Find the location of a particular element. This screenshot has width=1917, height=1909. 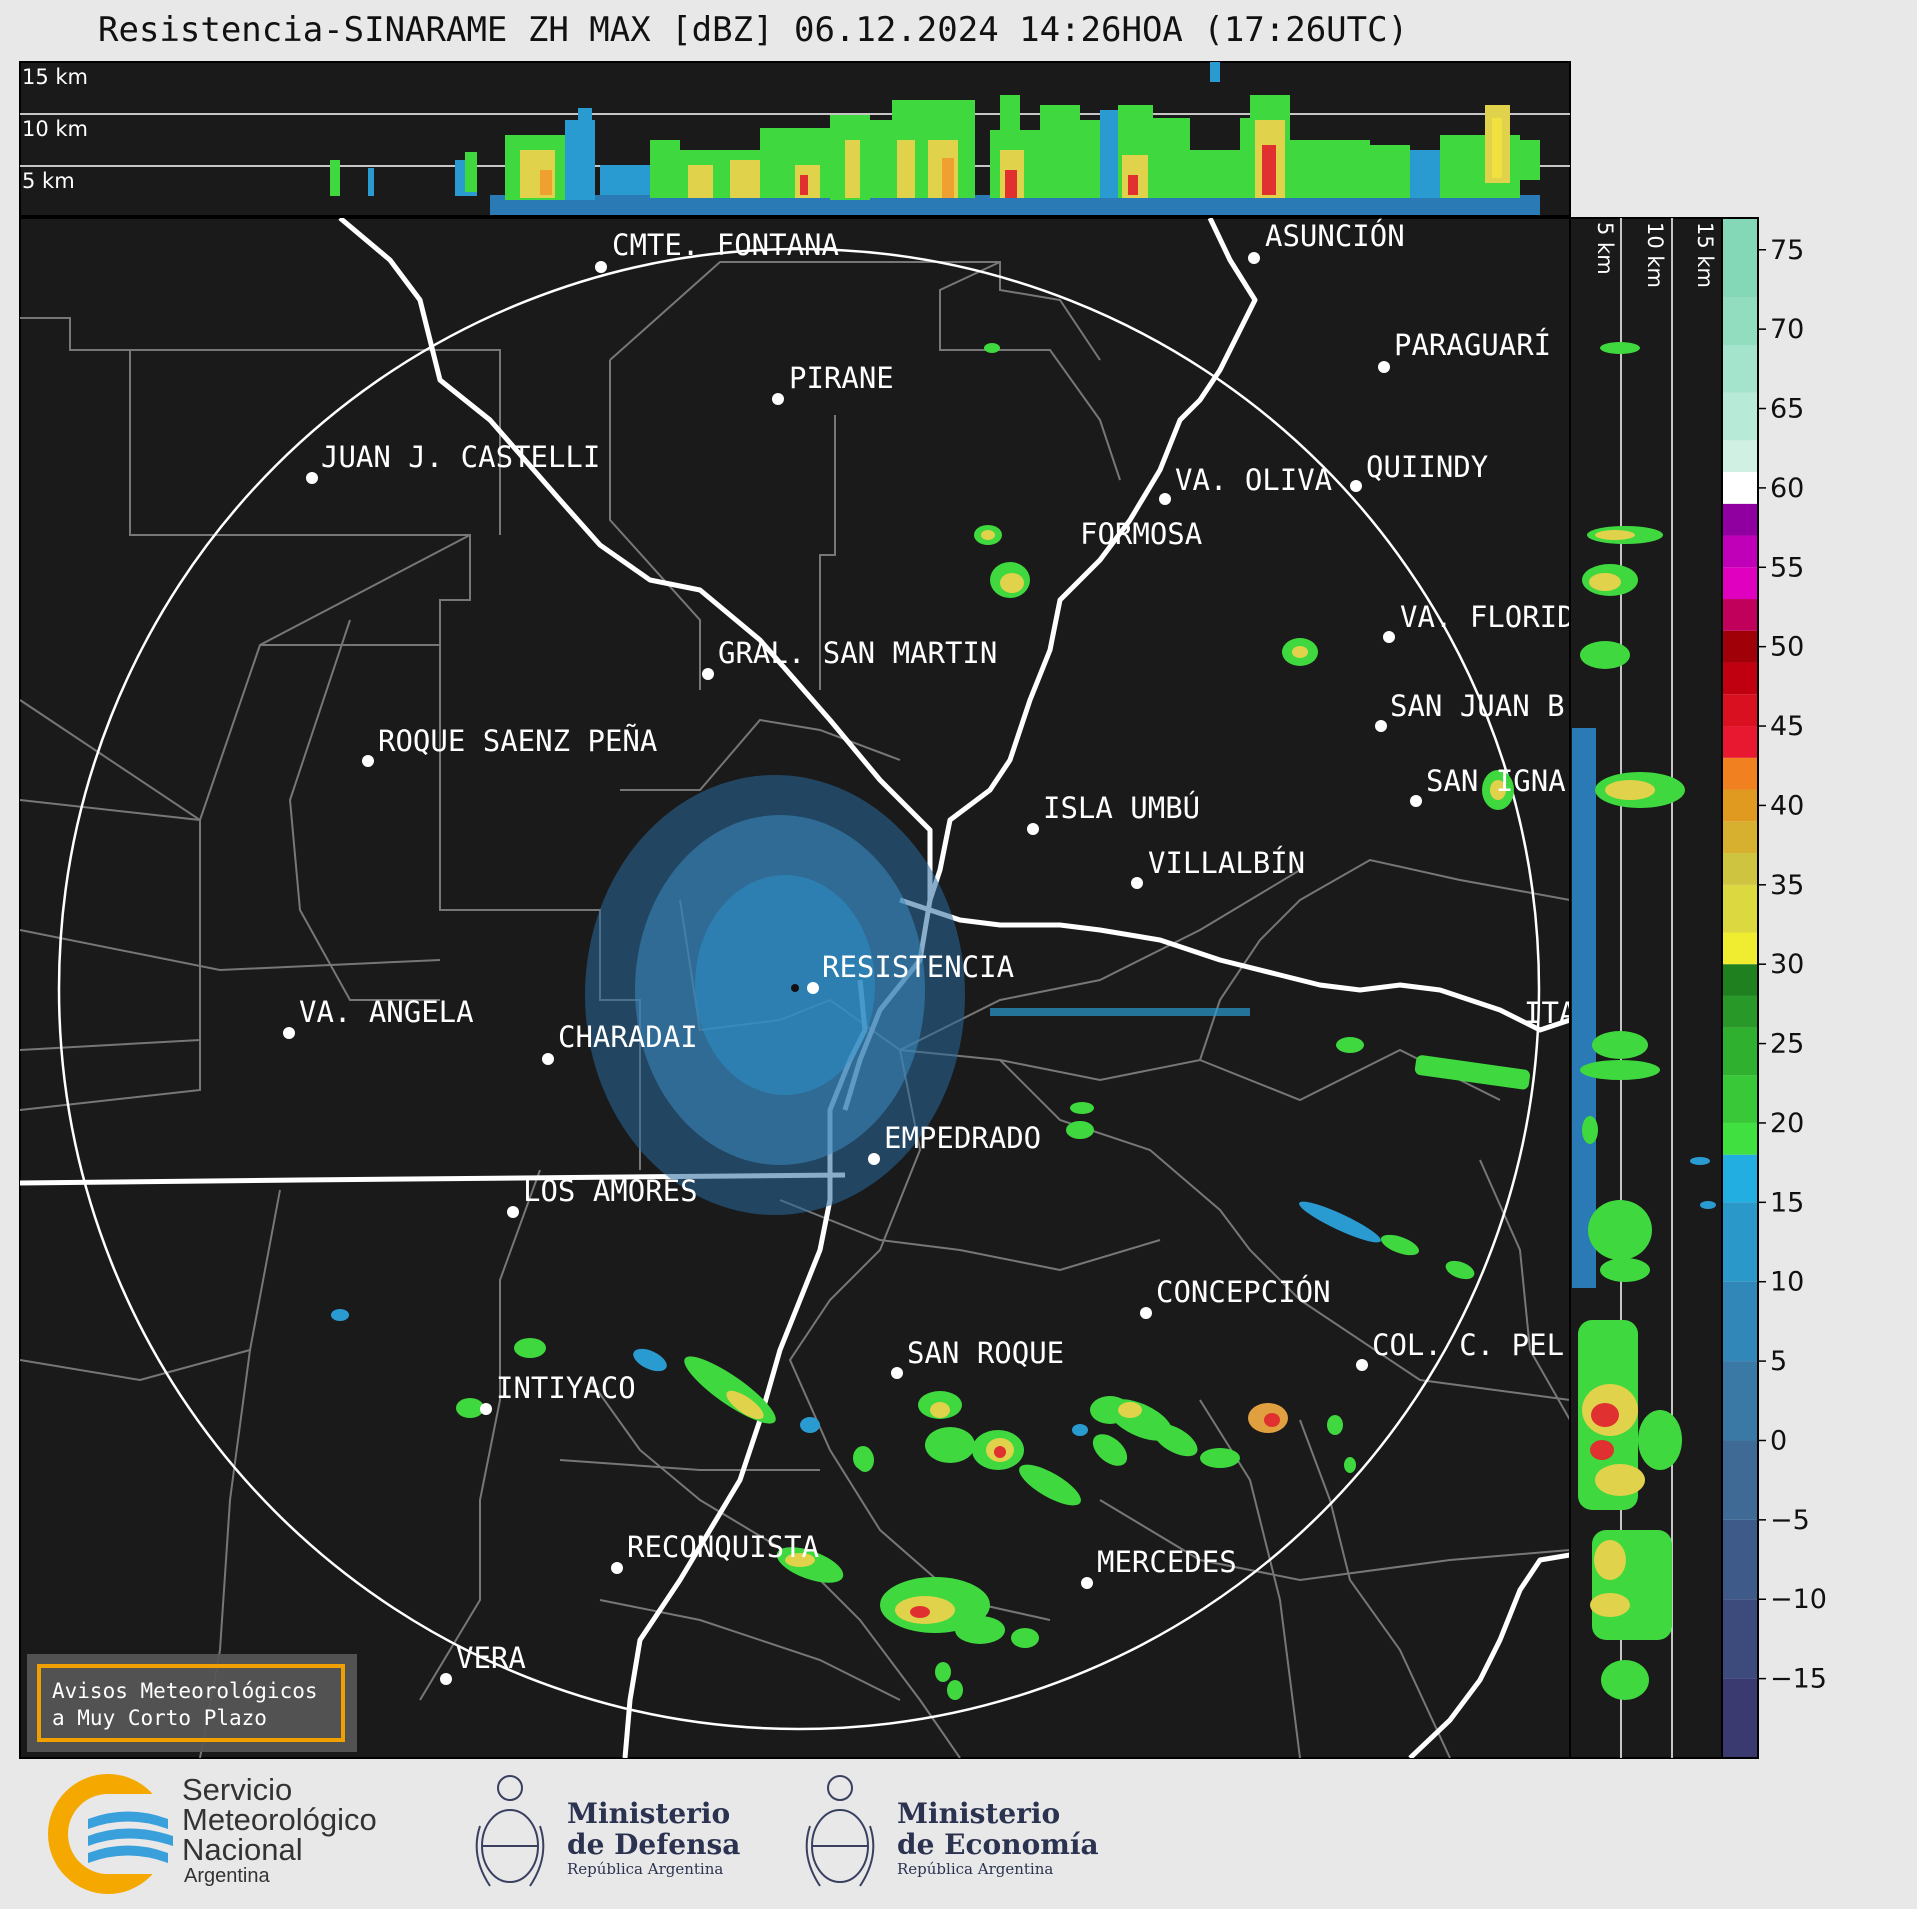

economia-title-1: Ministerio is located at coordinates (979, 1813).